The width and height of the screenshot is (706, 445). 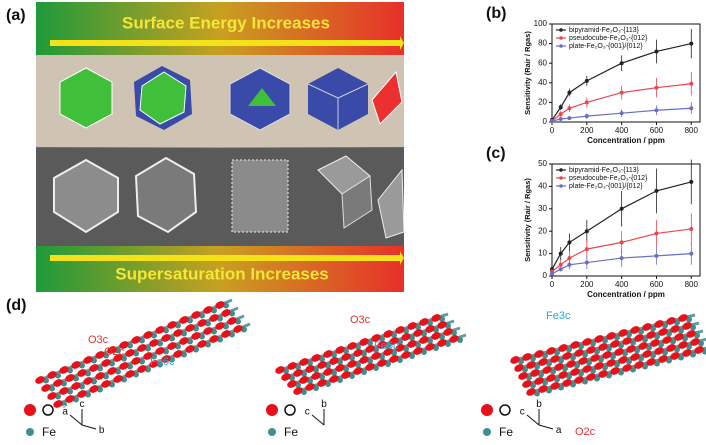 I want to click on y-tick-label: 0, so click(x=545, y=121).